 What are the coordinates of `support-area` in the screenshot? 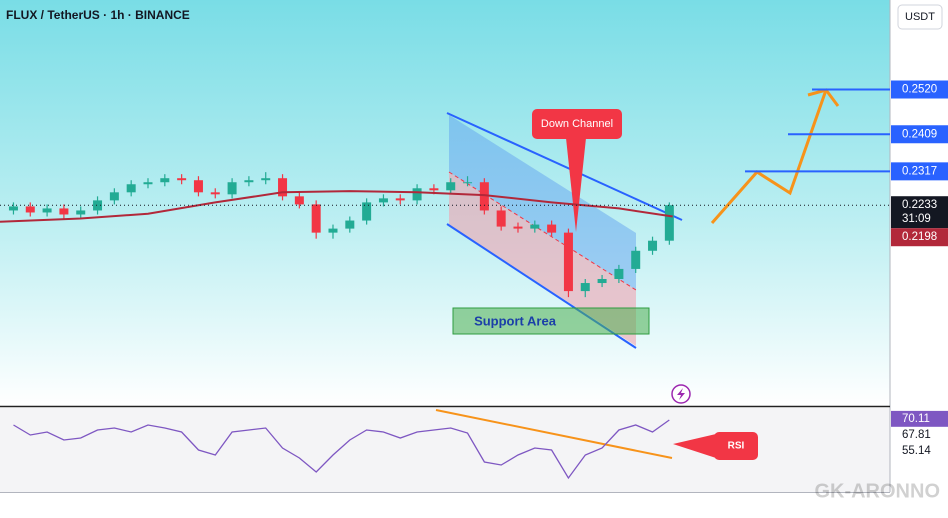 It's located at (551, 321).